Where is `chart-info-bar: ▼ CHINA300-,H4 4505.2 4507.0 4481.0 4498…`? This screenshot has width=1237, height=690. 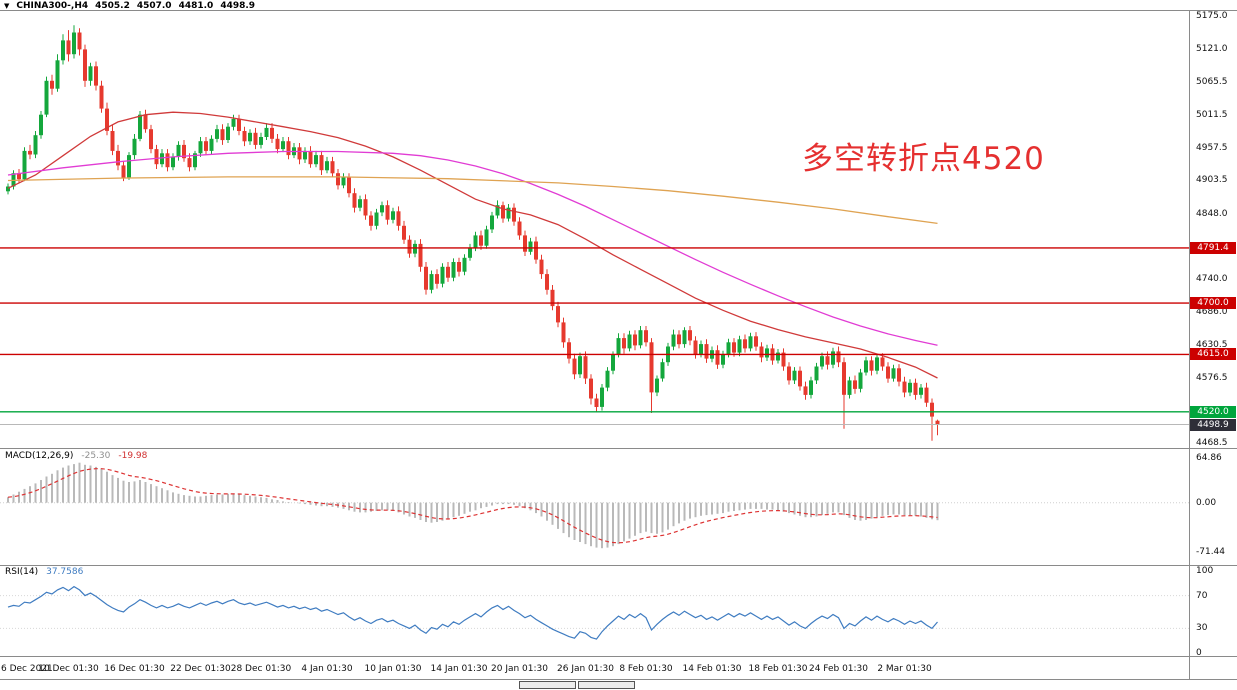 chart-info-bar: ▼ CHINA300-,H4 4505.2 4507.0 4481.0 4498… is located at coordinates (129, 6).